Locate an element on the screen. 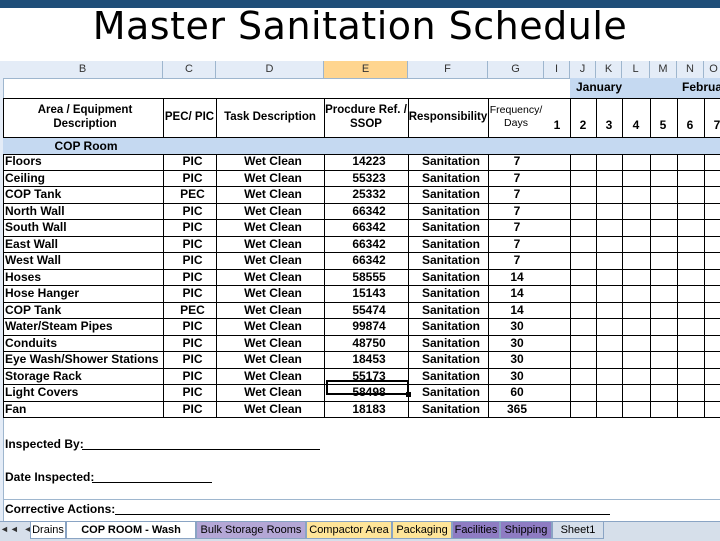  cell-area: Fan is located at coordinates (16, 408).